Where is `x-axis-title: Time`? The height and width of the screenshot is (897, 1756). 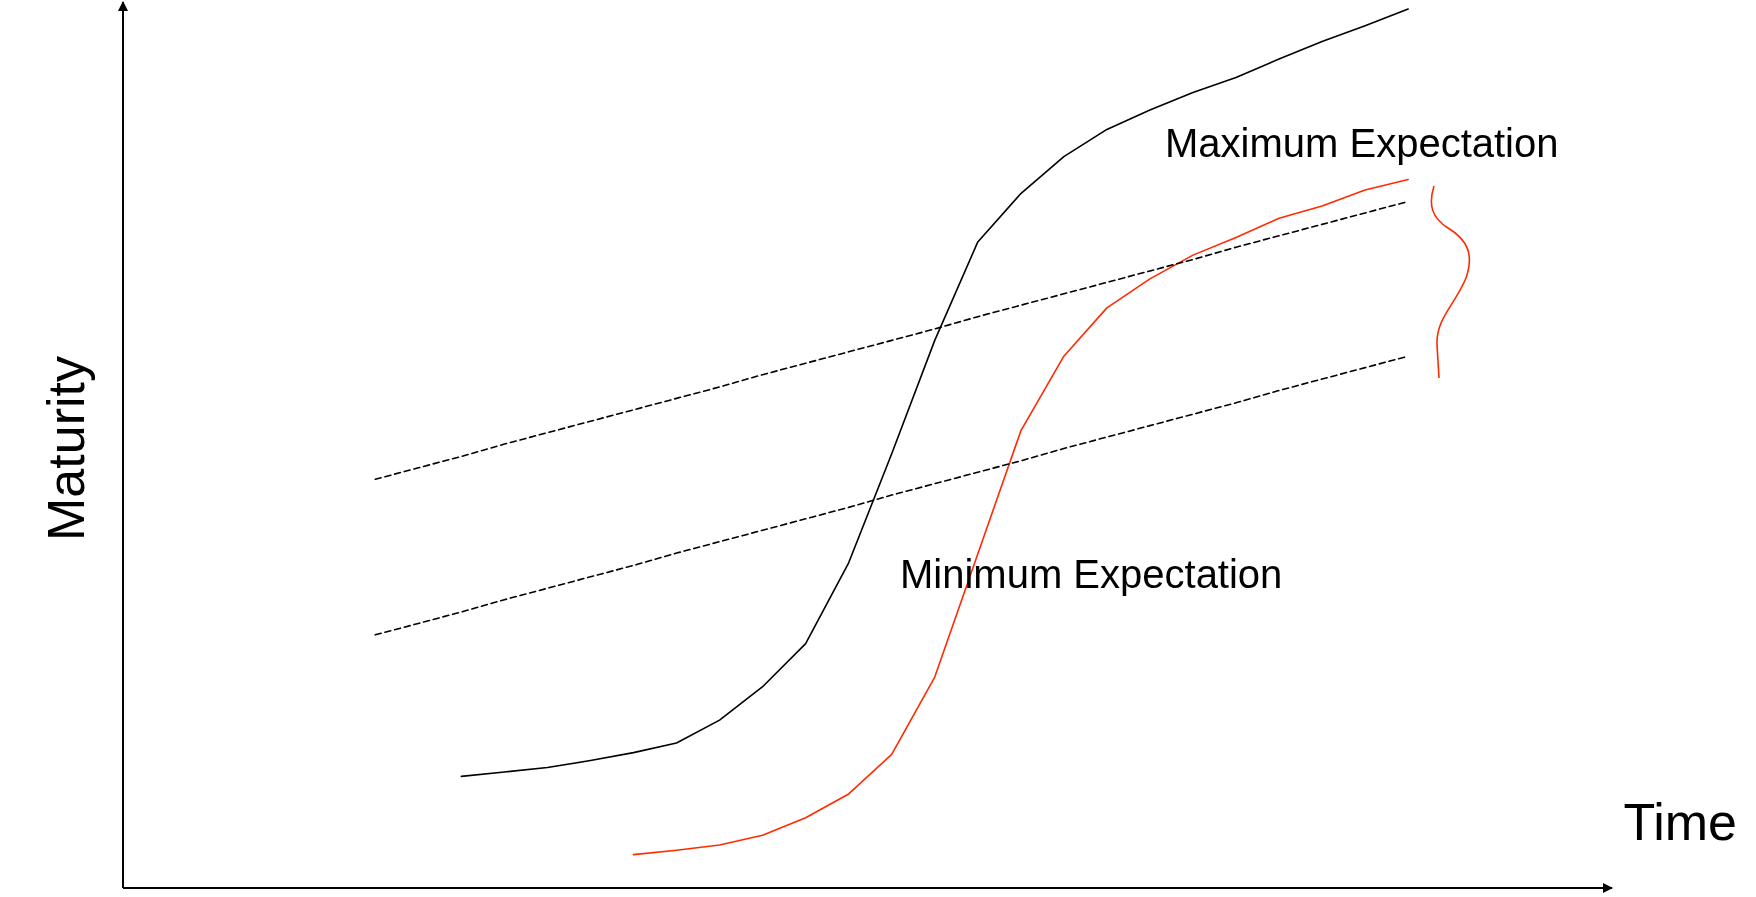 x-axis-title: Time is located at coordinates (1680, 822).